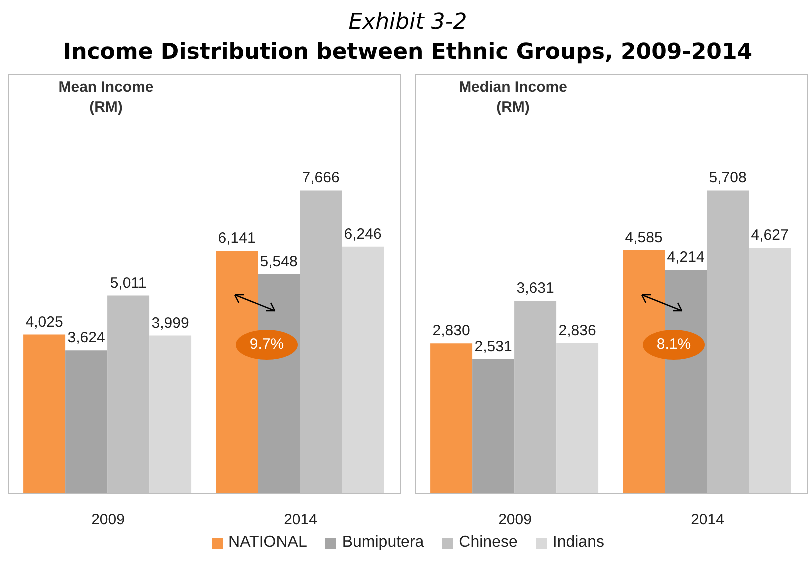 This screenshot has width=809, height=587. Describe the element at coordinates (488, 543) in the screenshot. I see `legend-label: Chinese` at that location.